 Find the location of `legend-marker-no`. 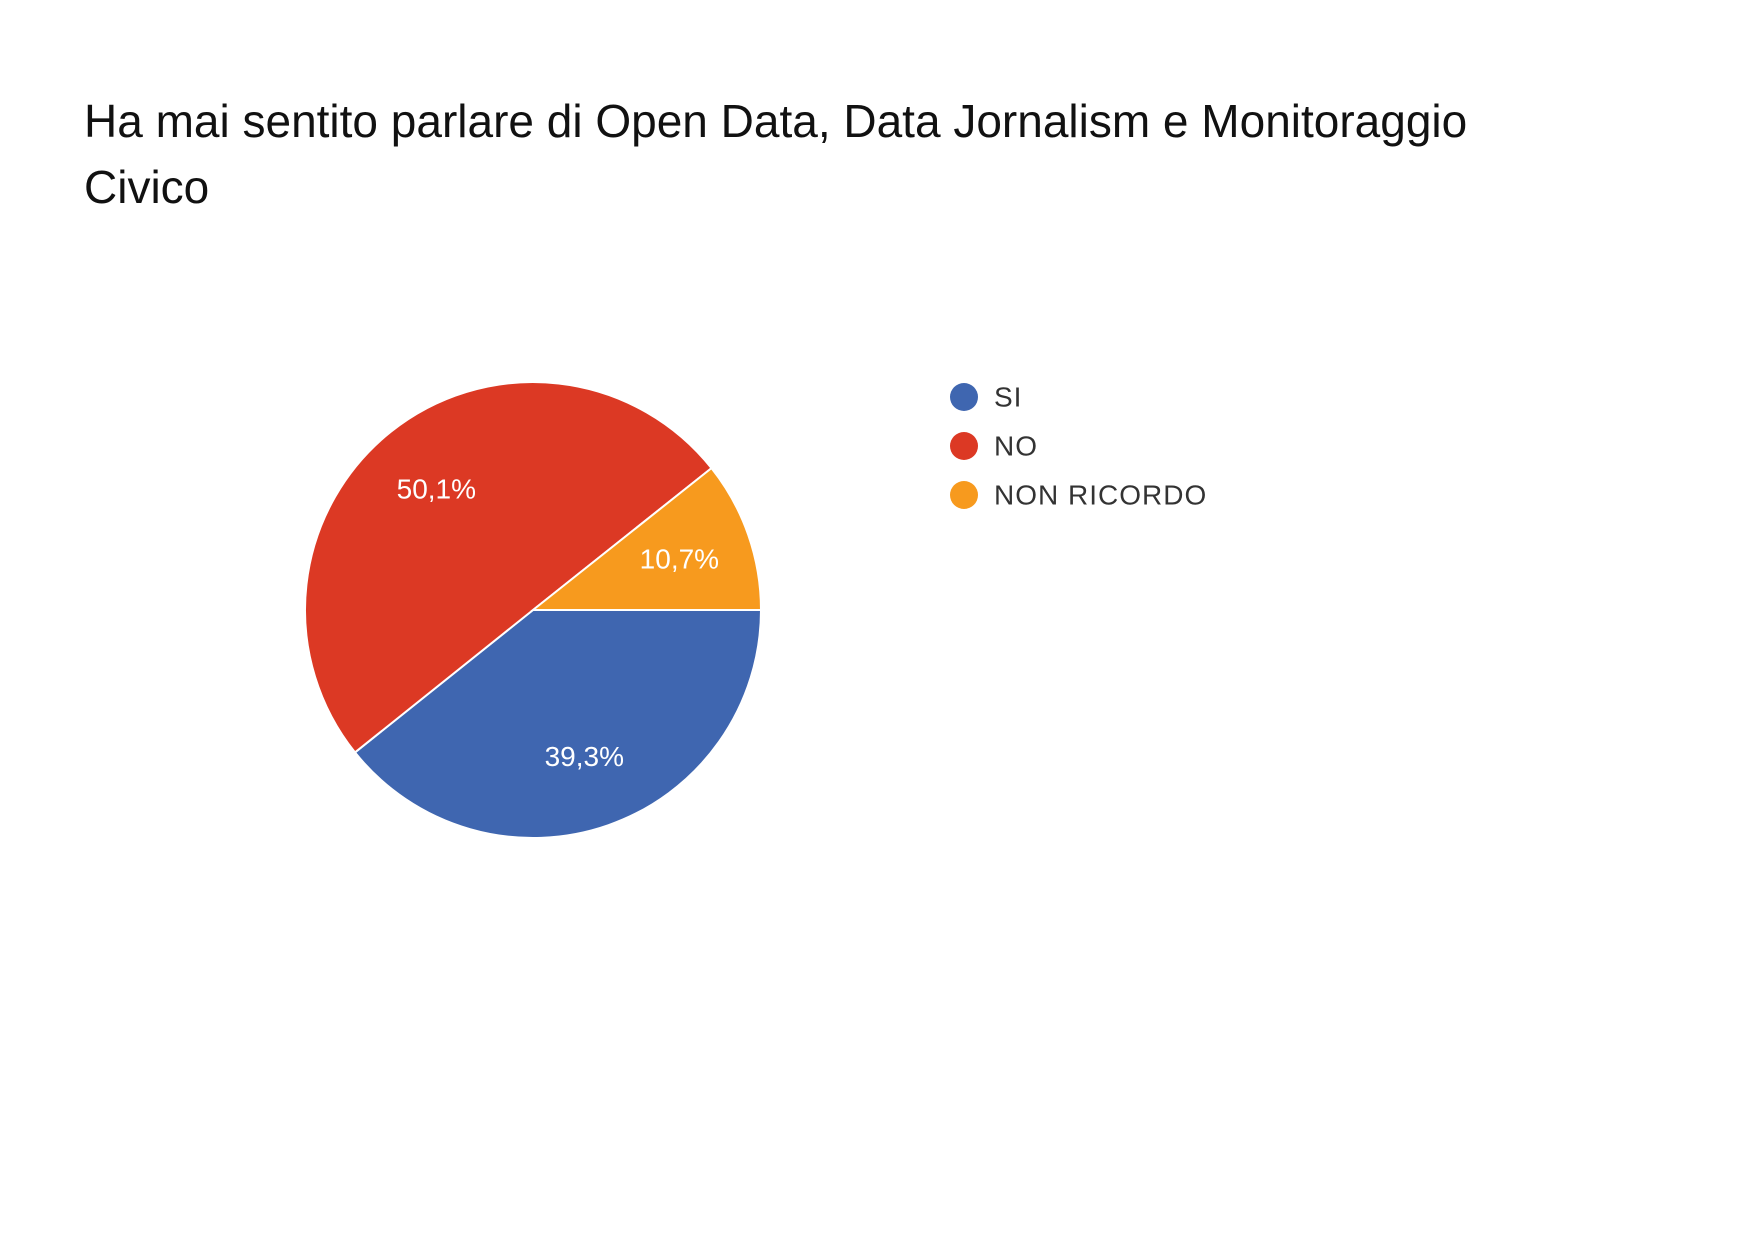

legend-marker-no is located at coordinates (964, 446).